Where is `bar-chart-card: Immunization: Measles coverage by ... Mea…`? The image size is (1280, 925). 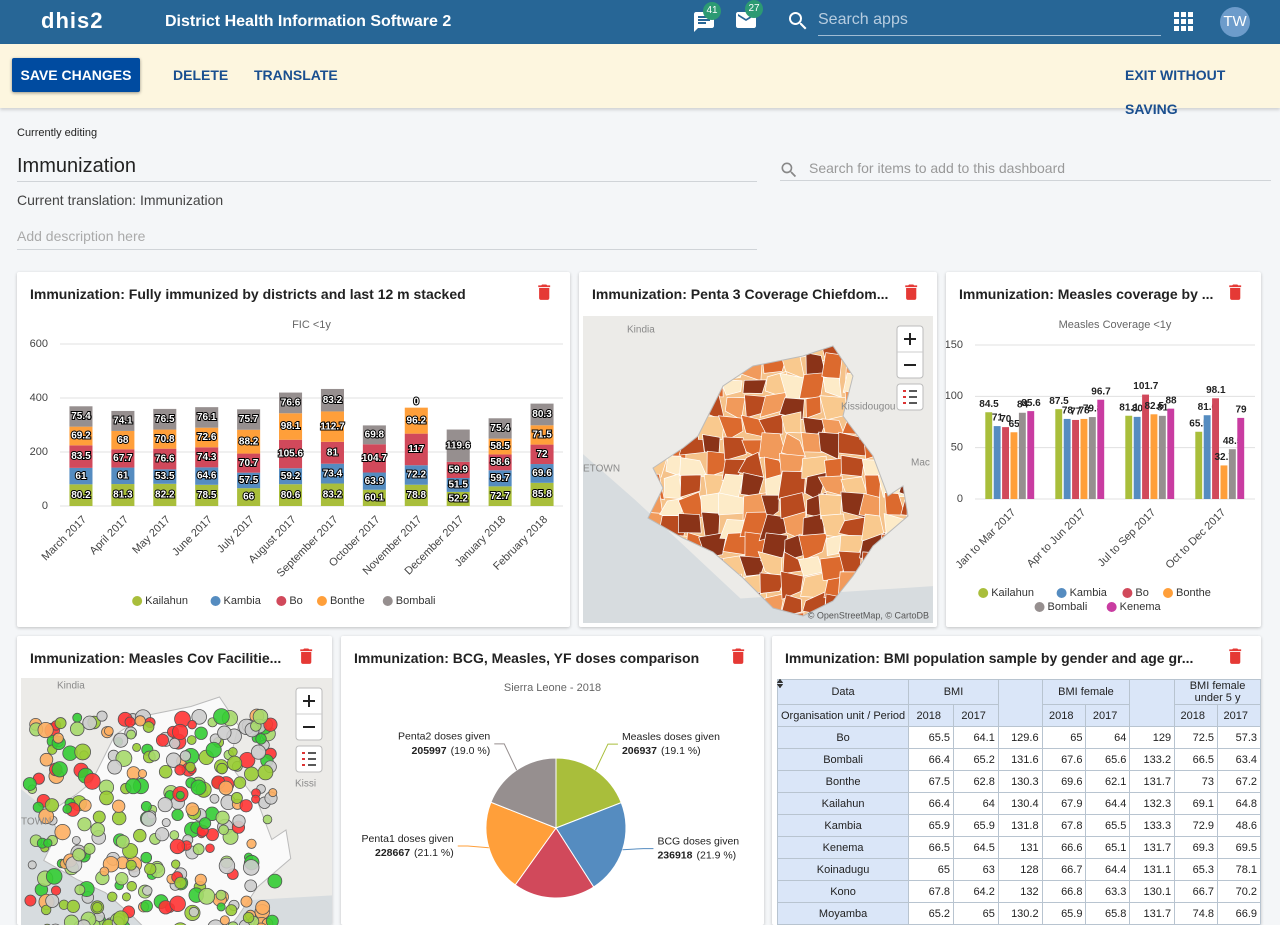 bar-chart-card: Immunization: Measles coverage by ... Mea… is located at coordinates (1103, 449).